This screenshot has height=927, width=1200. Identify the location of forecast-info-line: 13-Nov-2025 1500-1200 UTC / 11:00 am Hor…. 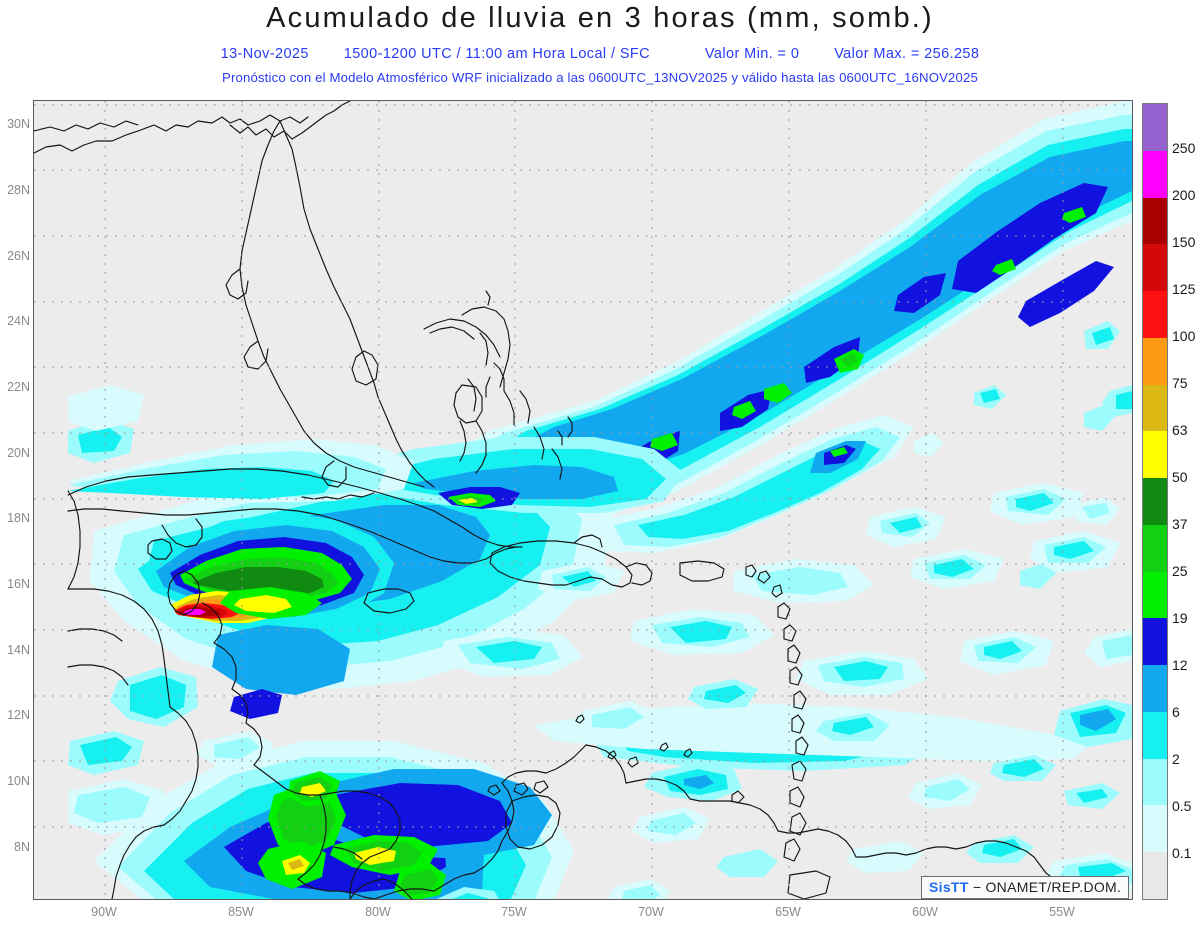
(600, 54).